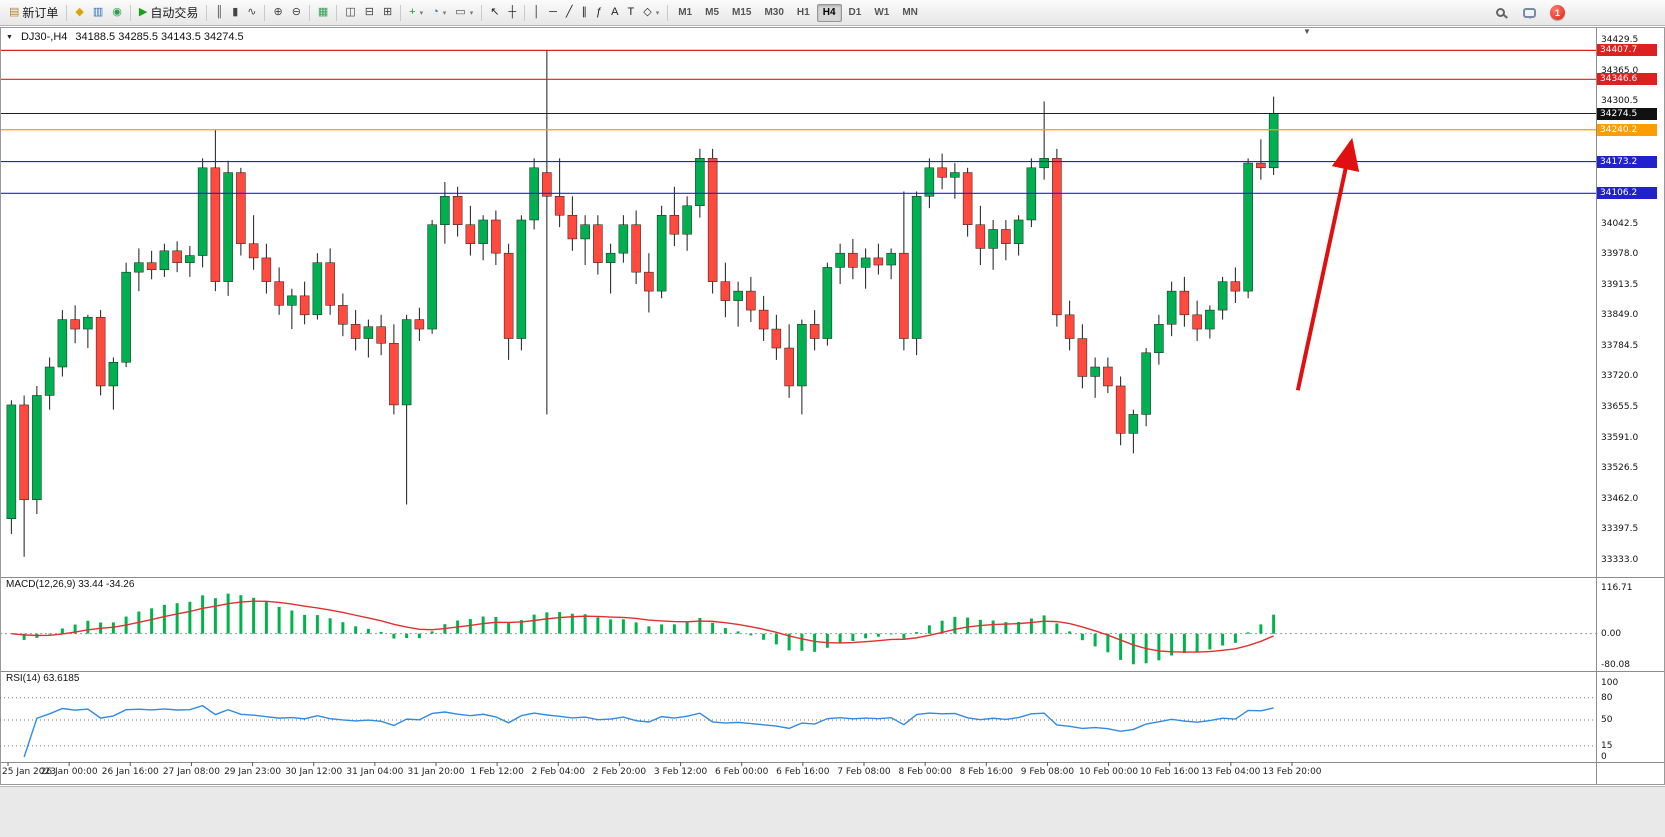 The height and width of the screenshot is (837, 1665). I want to click on zoom-in-button: ⊕, so click(277, 13).